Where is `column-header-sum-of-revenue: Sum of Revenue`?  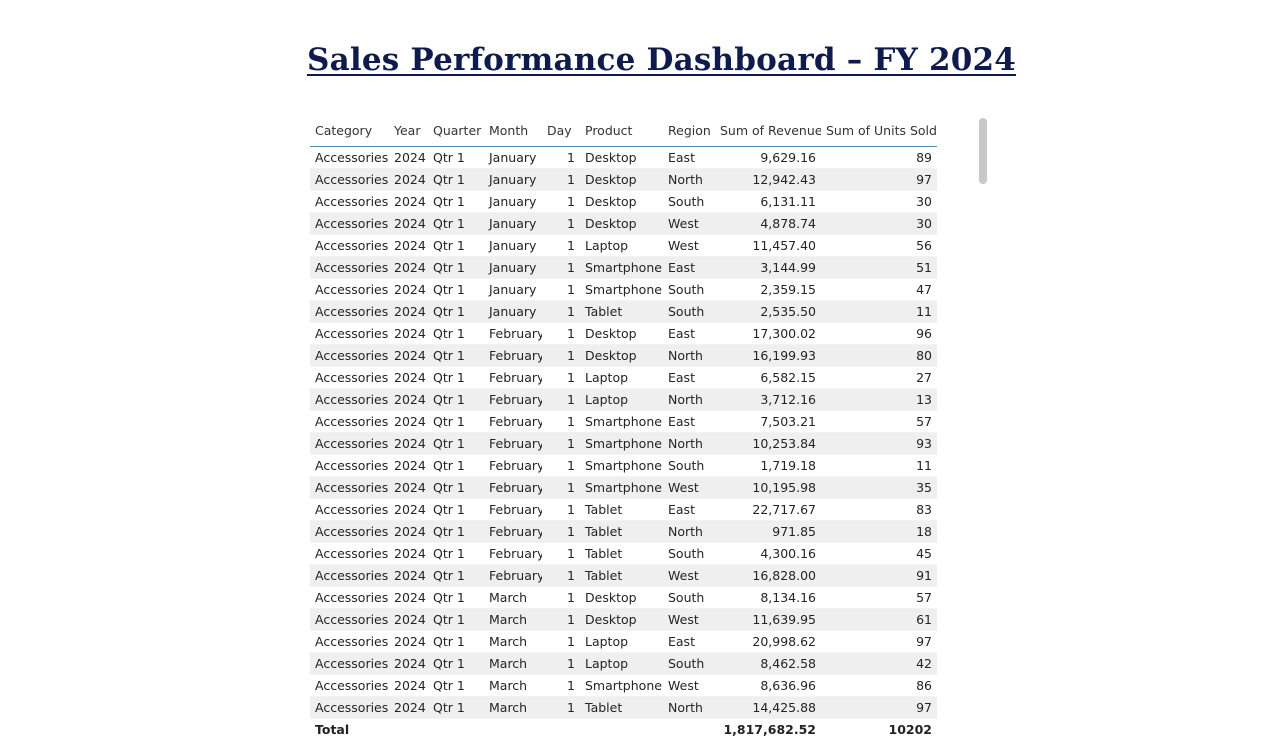
column-header-sum-of-revenue: Sum of Revenue is located at coordinates (768, 131).